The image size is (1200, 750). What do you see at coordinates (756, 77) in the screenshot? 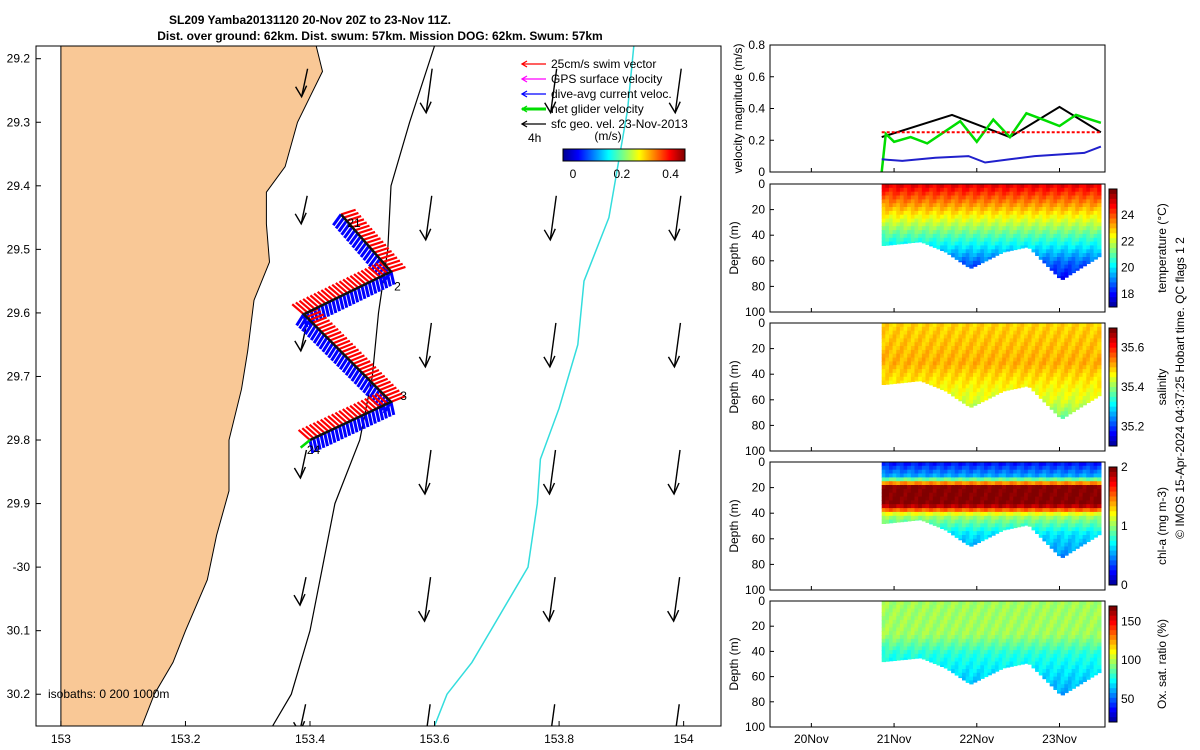
I see `panel-y-tick-label: 0.6` at bounding box center [756, 77].